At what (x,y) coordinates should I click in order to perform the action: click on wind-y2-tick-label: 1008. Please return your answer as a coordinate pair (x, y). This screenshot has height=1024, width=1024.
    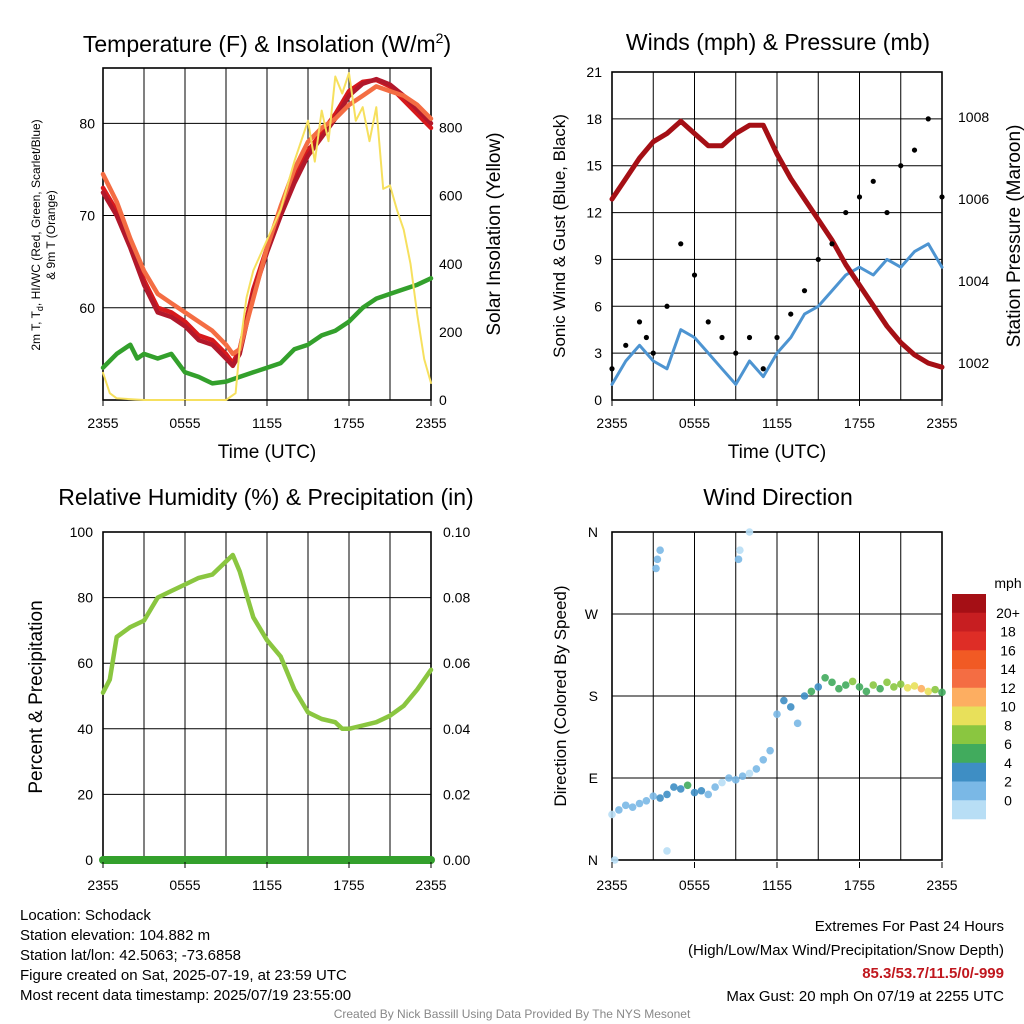
    Looking at the image, I should click on (973, 117).